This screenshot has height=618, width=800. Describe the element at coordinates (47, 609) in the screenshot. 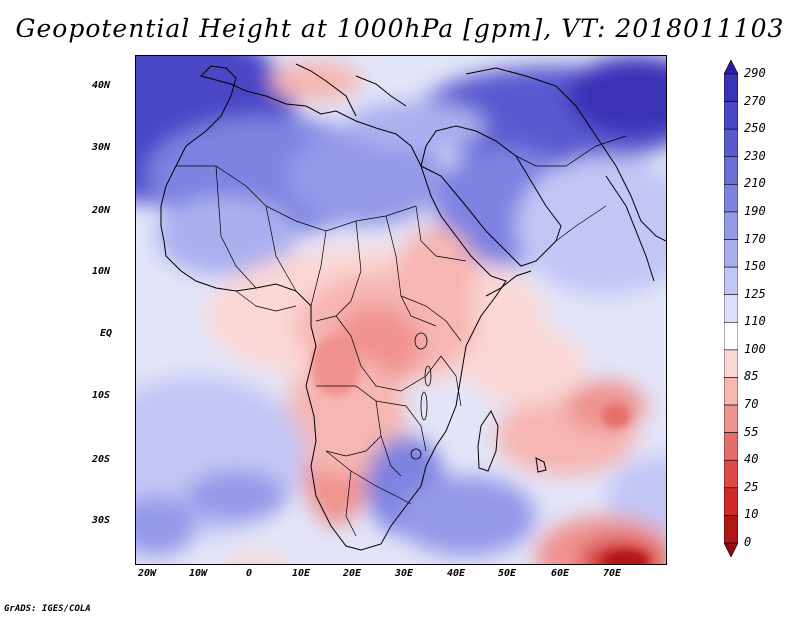

I see `grads-credit: GrADS: IGES/COLA` at that location.